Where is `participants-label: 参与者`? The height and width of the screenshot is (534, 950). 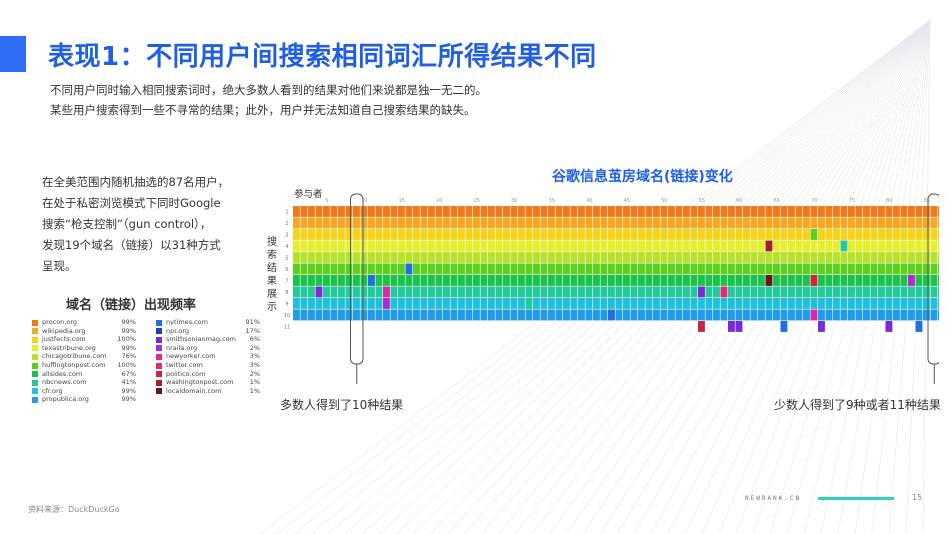
participants-label: 参与者 is located at coordinates (308, 194).